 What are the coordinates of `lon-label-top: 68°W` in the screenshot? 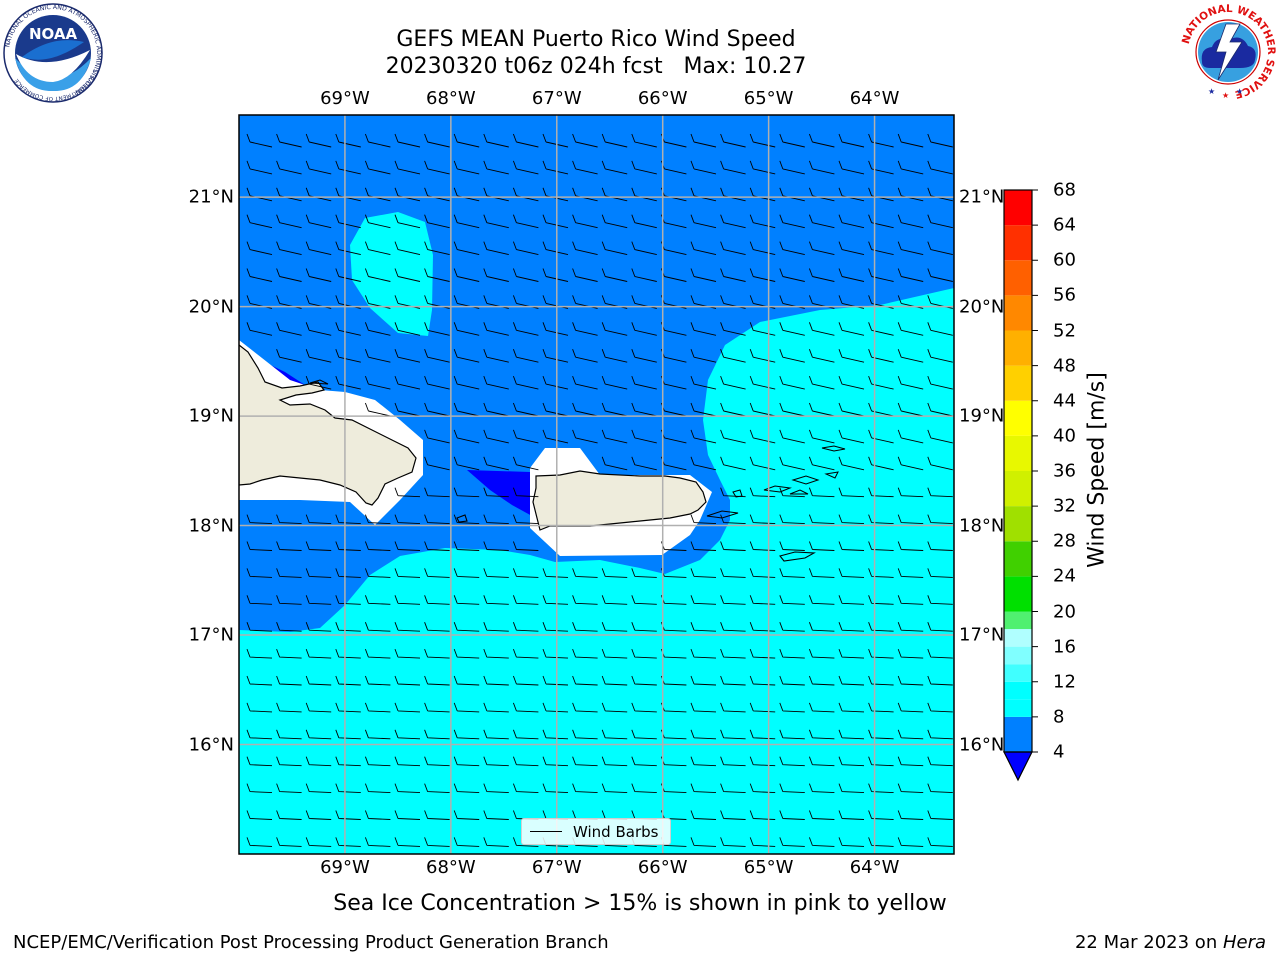 It's located at (450, 98).